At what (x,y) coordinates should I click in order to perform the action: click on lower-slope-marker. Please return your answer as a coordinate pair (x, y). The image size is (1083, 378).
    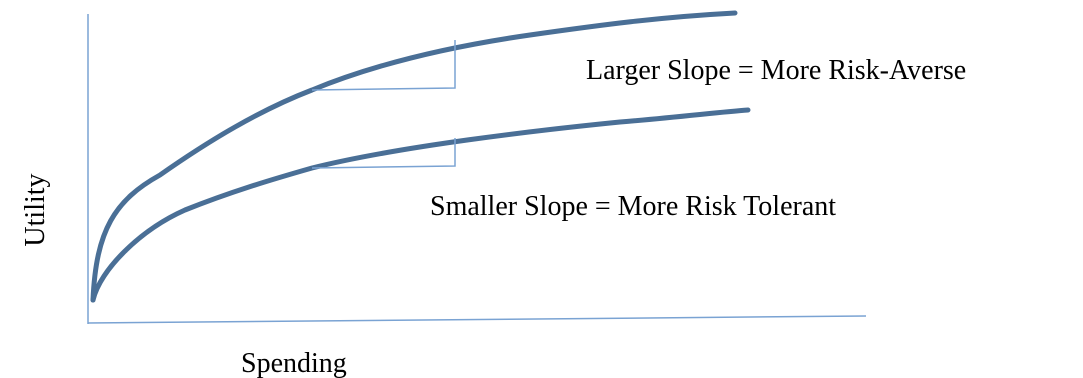
    Looking at the image, I should click on (383, 153).